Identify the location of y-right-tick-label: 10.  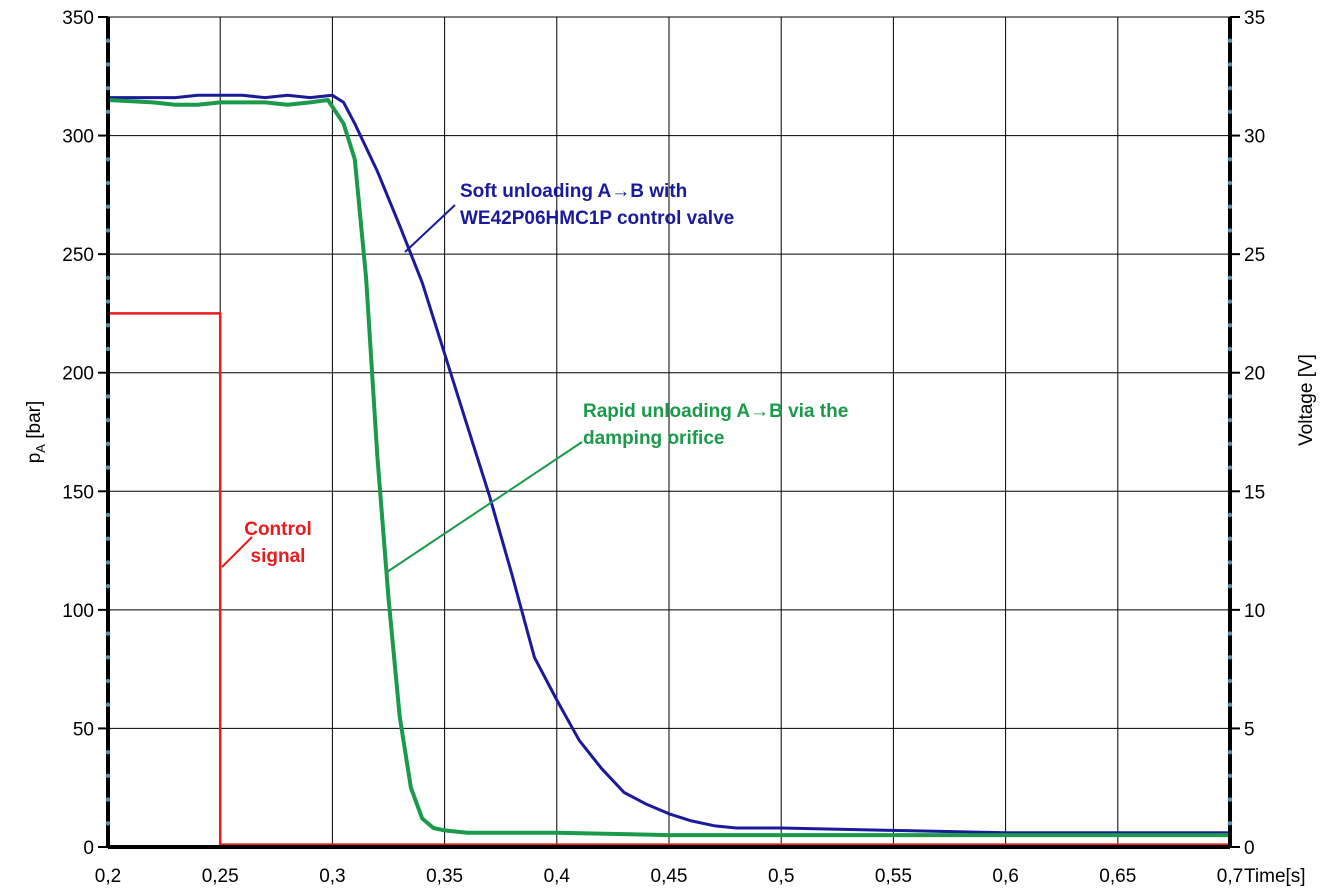
(1254, 611).